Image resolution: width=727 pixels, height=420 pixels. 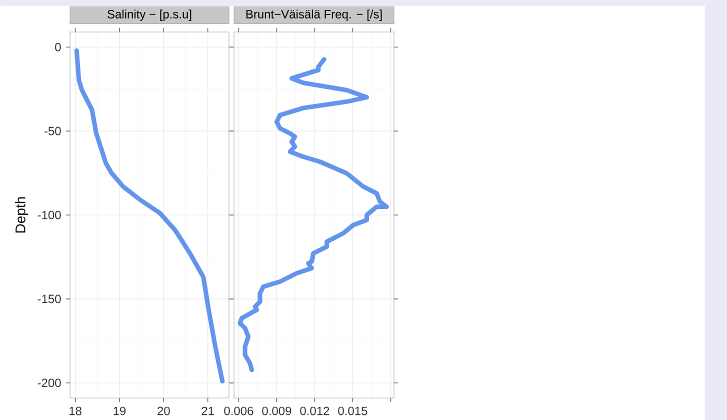 I want to click on x-tick-label: 21, so click(x=208, y=411).